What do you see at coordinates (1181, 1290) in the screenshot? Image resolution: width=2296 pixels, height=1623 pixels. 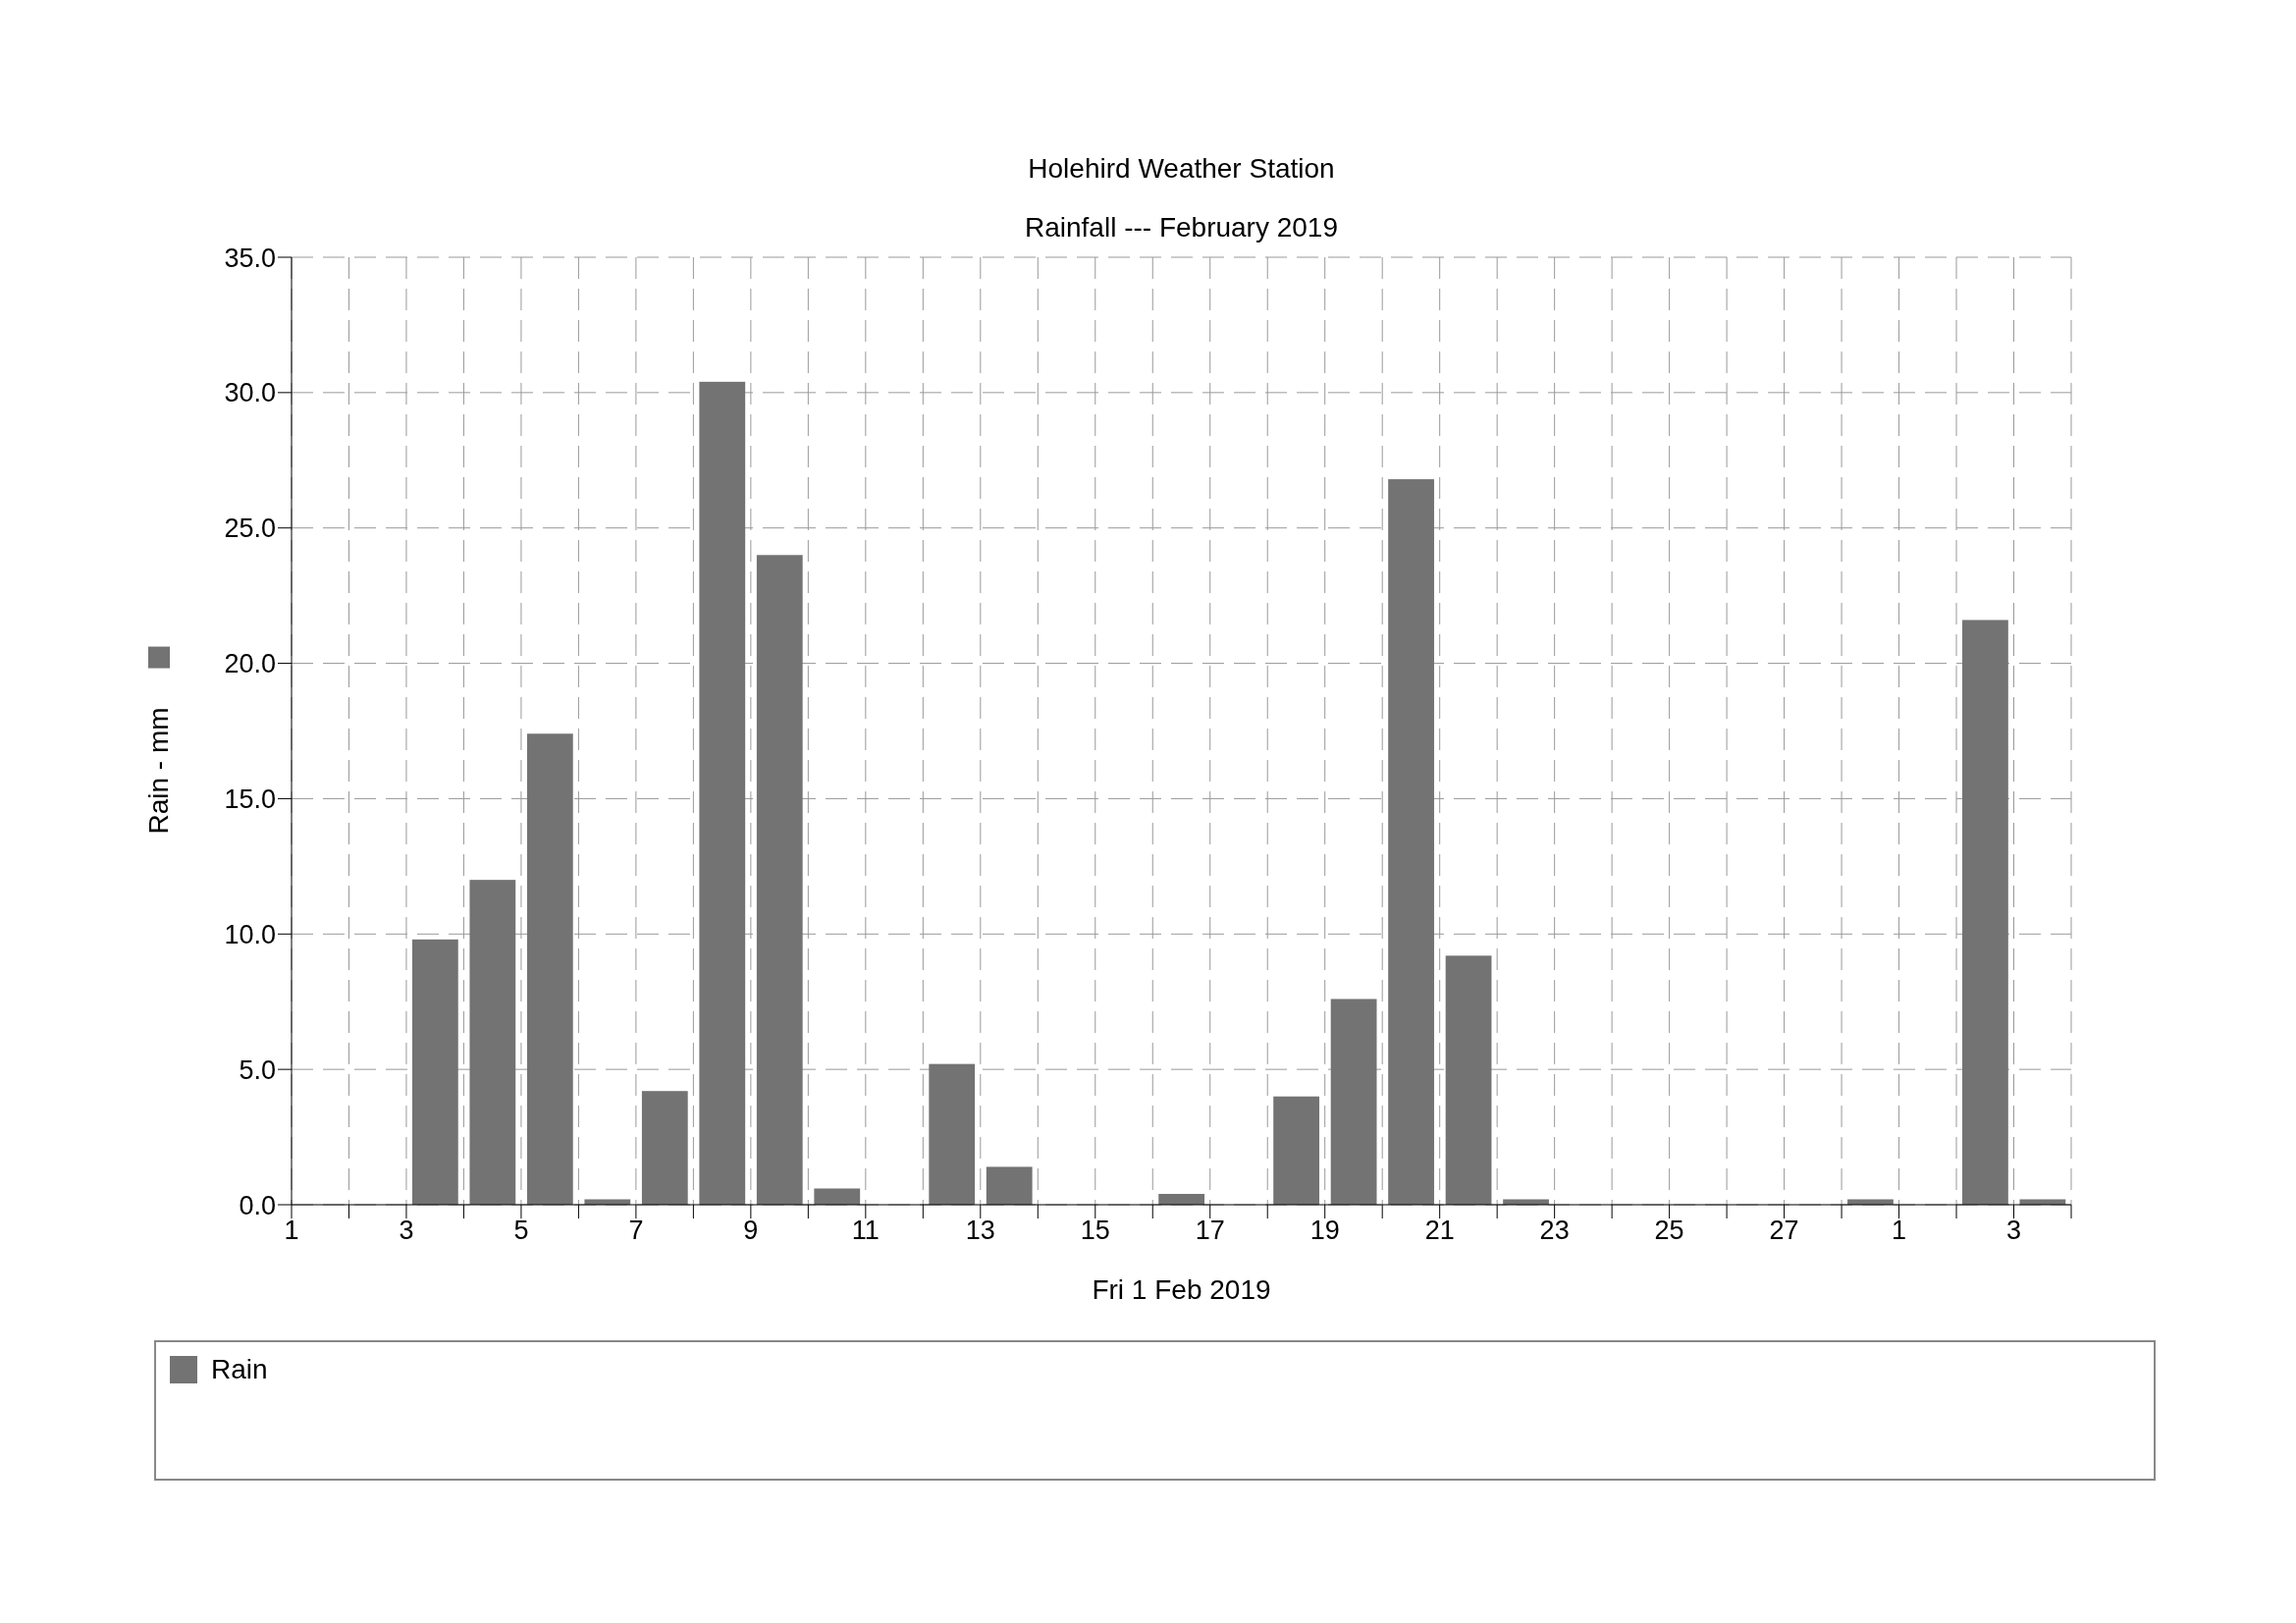 I see `x-axis-title: Fri 1 Feb 2019` at bounding box center [1181, 1290].